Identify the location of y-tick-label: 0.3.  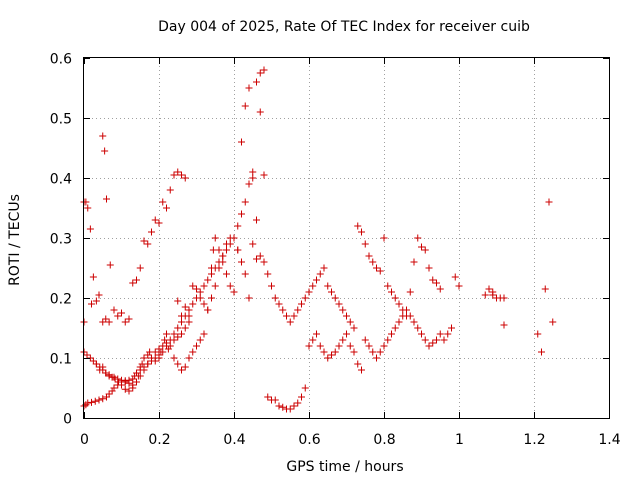
(61, 240).